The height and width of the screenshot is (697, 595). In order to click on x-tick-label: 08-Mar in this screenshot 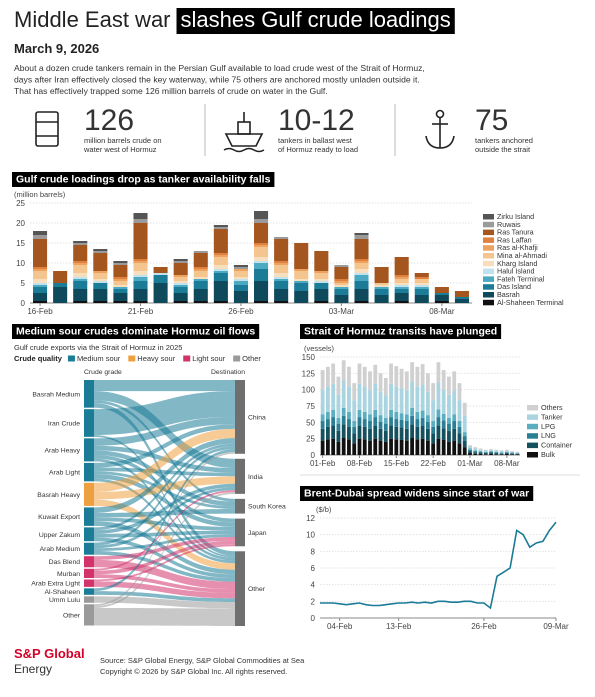, I will do `click(507, 463)`.